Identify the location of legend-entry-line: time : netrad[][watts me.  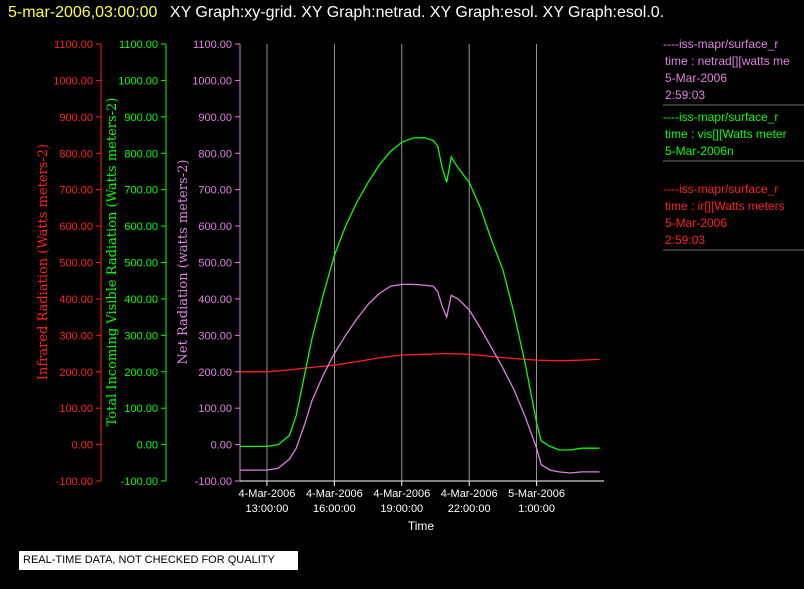
(727, 61).